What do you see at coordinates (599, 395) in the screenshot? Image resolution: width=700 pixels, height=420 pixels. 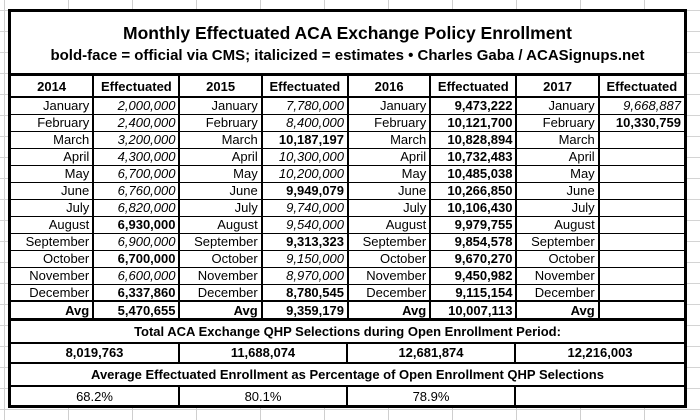 I see `pct-2017` at bounding box center [599, 395].